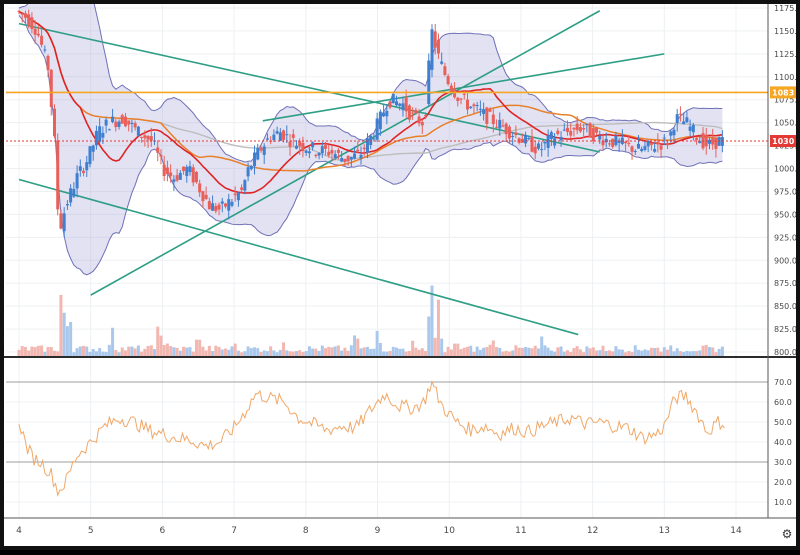 The image size is (800, 555). What do you see at coordinates (787, 54) in the screenshot?
I see `y-tick-label: 1125.0` at bounding box center [787, 54].